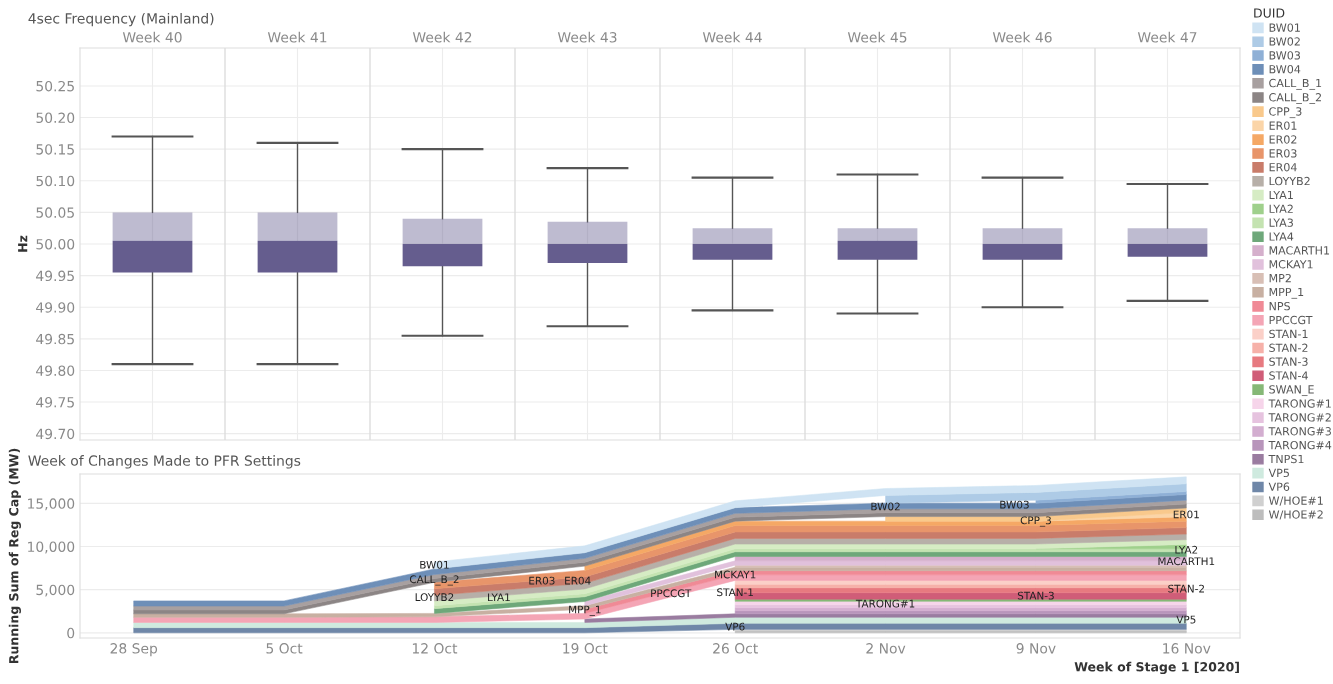 This screenshot has width=1333, height=684. What do you see at coordinates (55, 402) in the screenshot?
I see `y-tick-label: 49.75` at bounding box center [55, 402].